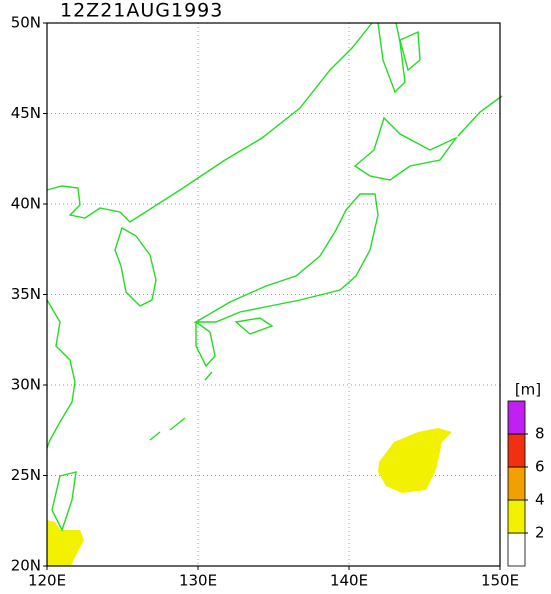  I want to click on x-tick-label: 150E, so click(500, 581).